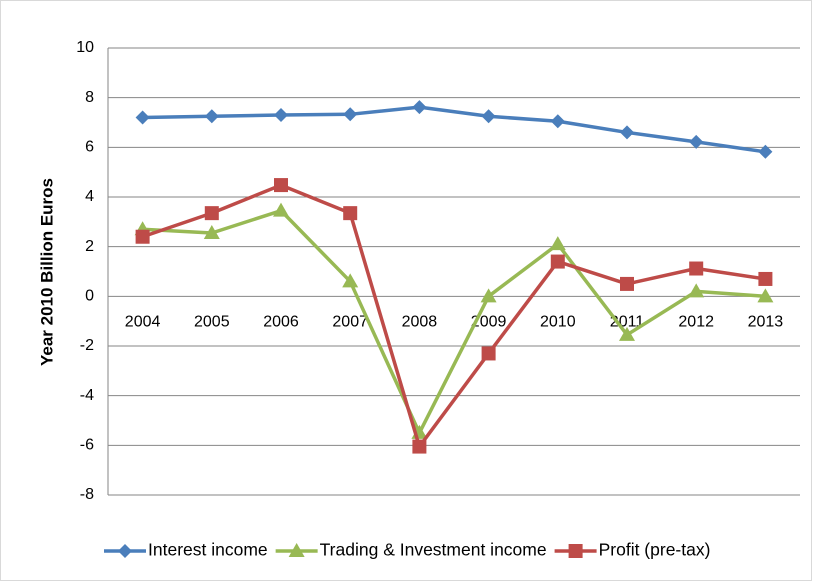  Describe the element at coordinates (87, 395) in the screenshot. I see `y-tick-label: -4` at that location.